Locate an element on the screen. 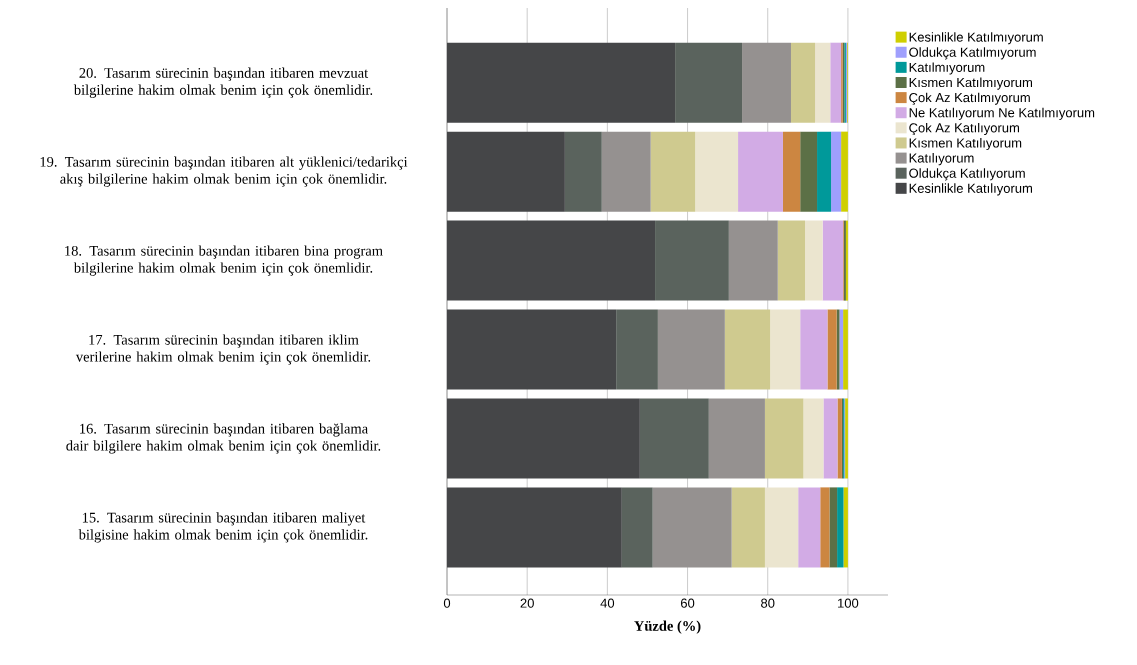 The height and width of the screenshot is (665, 1137). y-tick-label: 15. Tasarım sürecinin başından itibaren maliyet bilgisine hakim olmak benim için çok önemlidir. is located at coordinates (223, 527).